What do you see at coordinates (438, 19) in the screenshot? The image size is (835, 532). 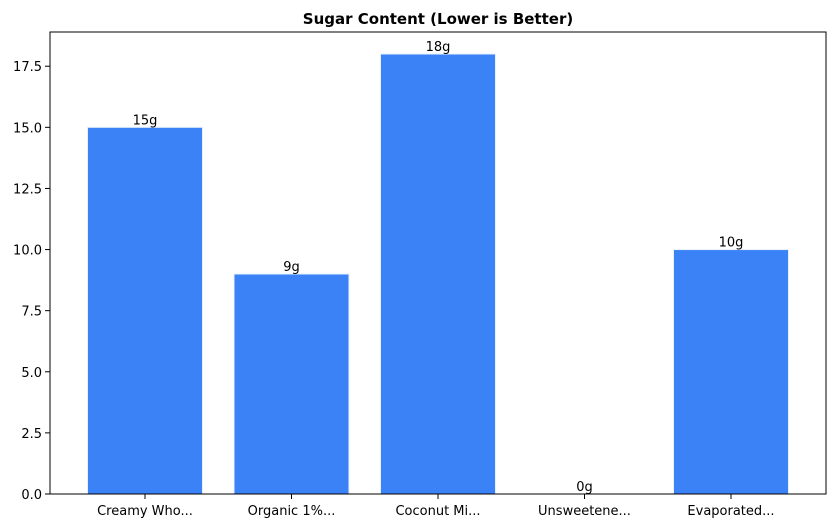 I see `chart-title: Sugar Content (Lower is Better)` at bounding box center [438, 19].